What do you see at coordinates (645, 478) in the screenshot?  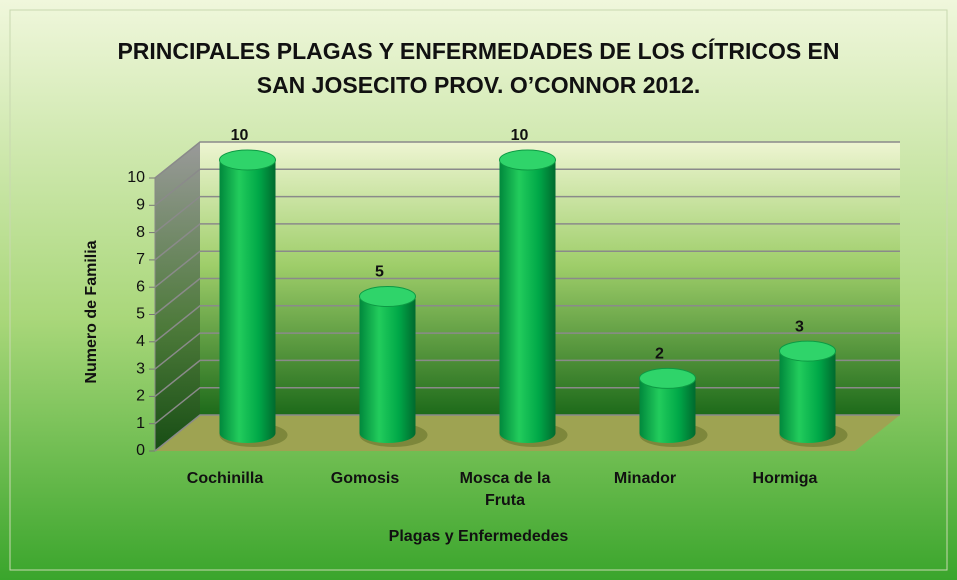 I see `x-tick-label: Minador` at bounding box center [645, 478].